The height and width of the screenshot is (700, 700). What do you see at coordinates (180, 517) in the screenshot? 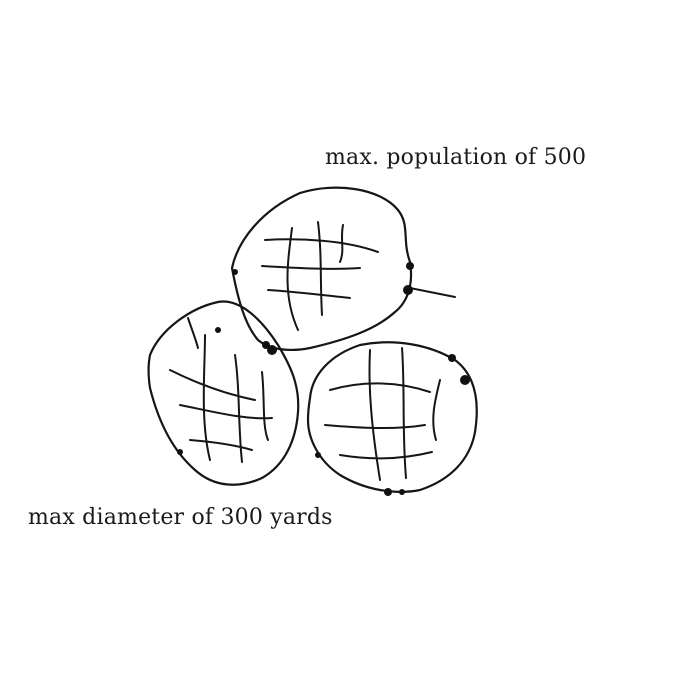
I see `diameter-label: max diameter of 300 yards` at bounding box center [180, 517].